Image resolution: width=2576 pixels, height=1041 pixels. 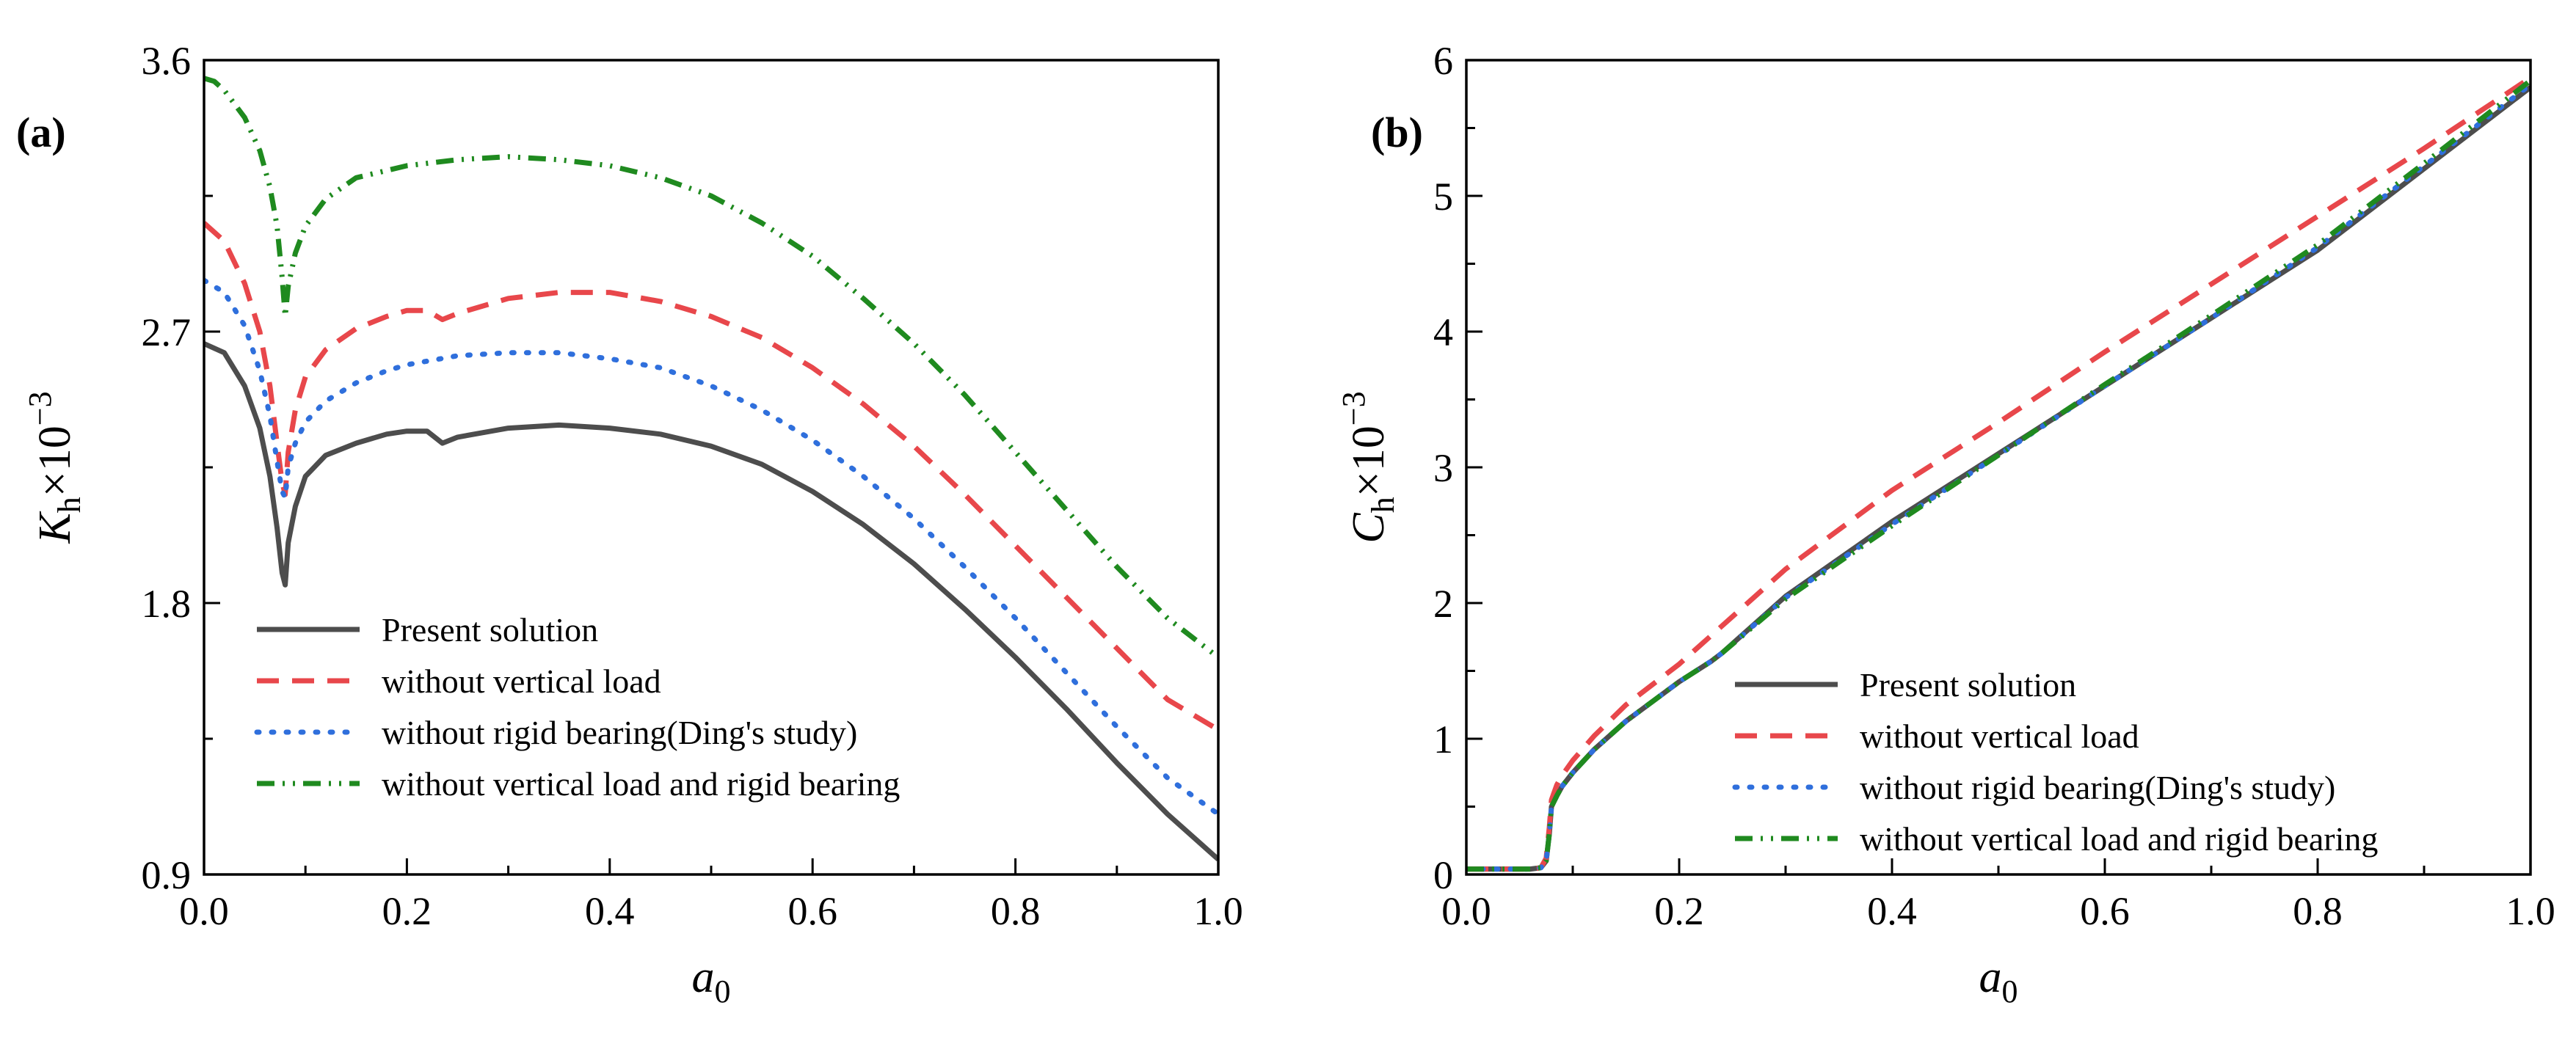 I want to click on y-tick-label: 2, so click(x=1443, y=604).